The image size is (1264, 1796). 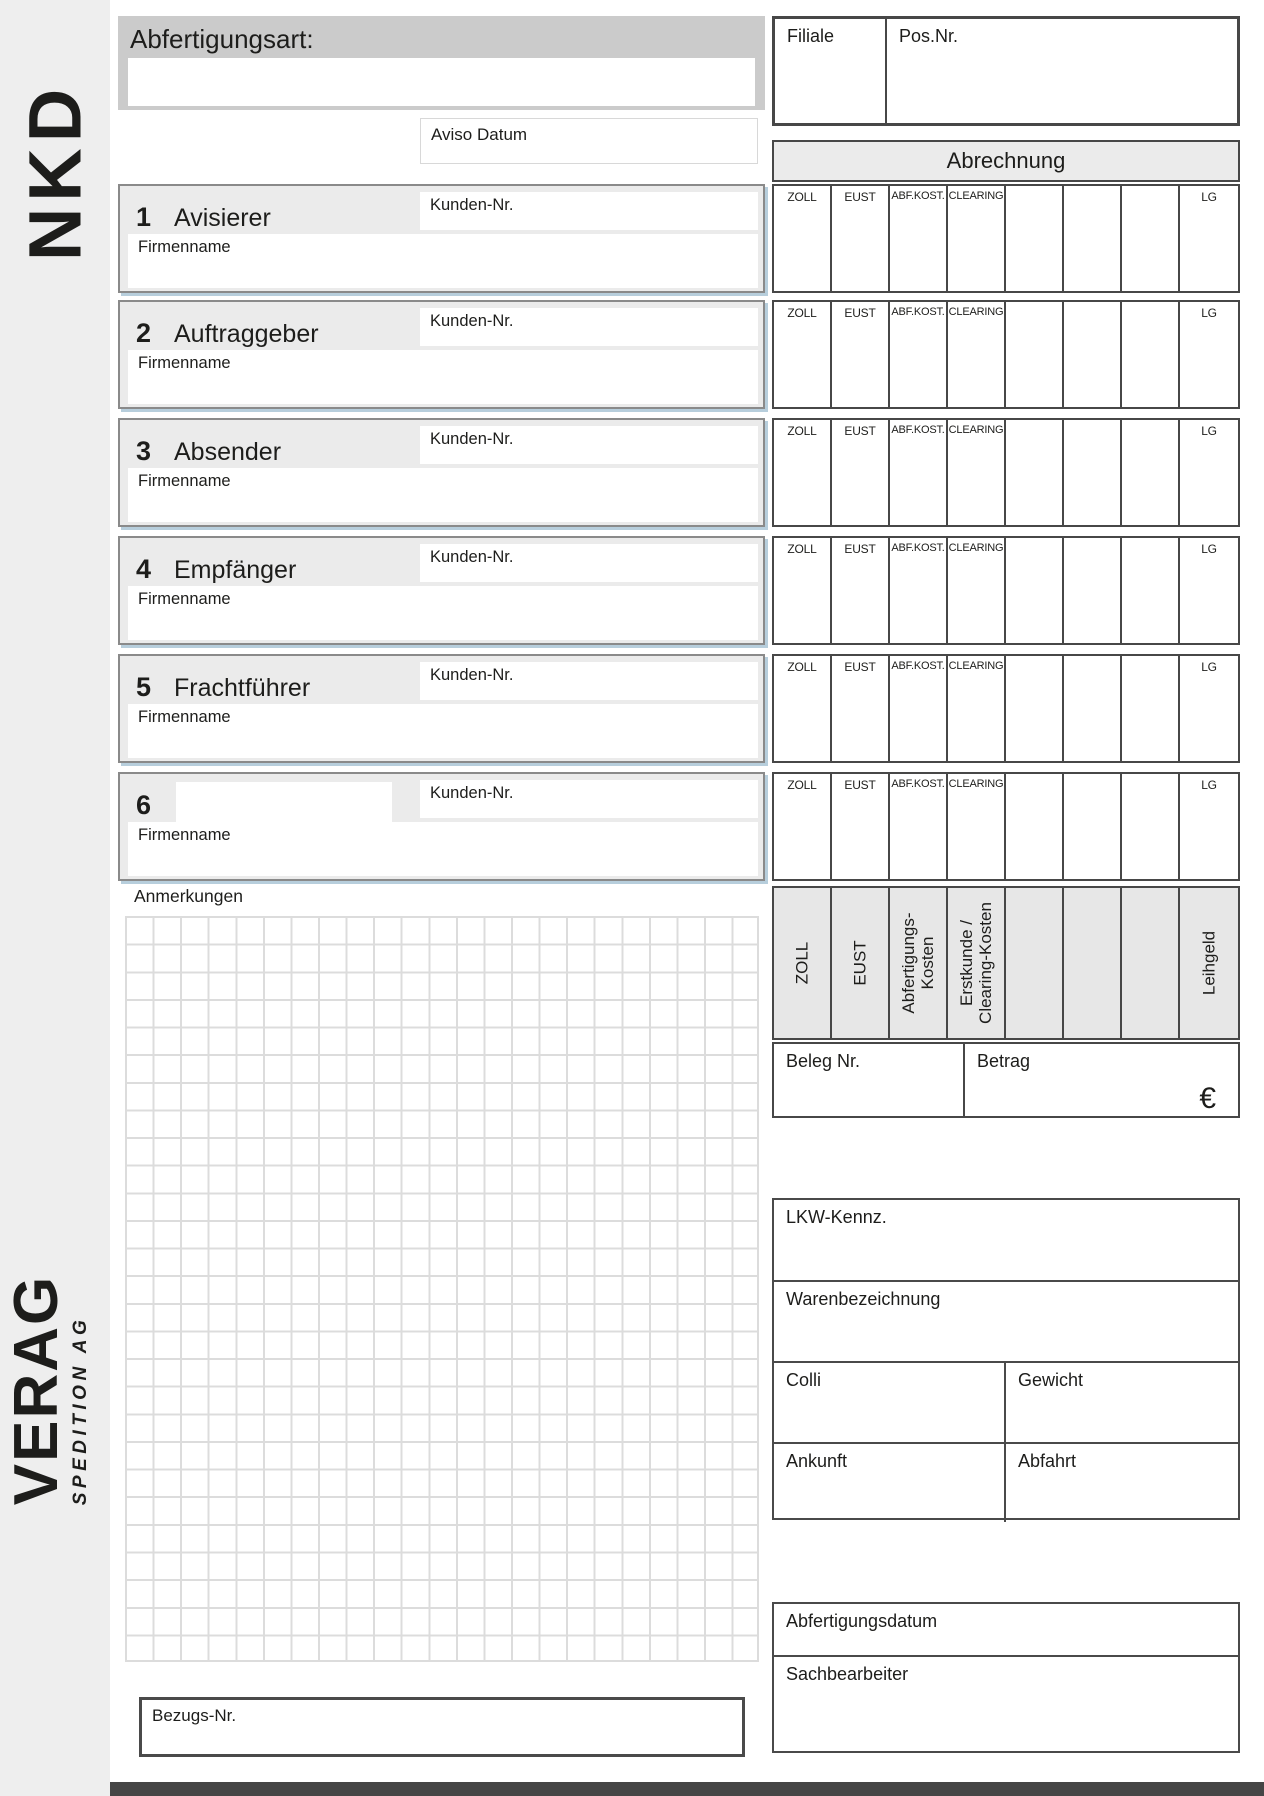 I want to click on ankunft-field: Ankunft, so click(x=890, y=1483).